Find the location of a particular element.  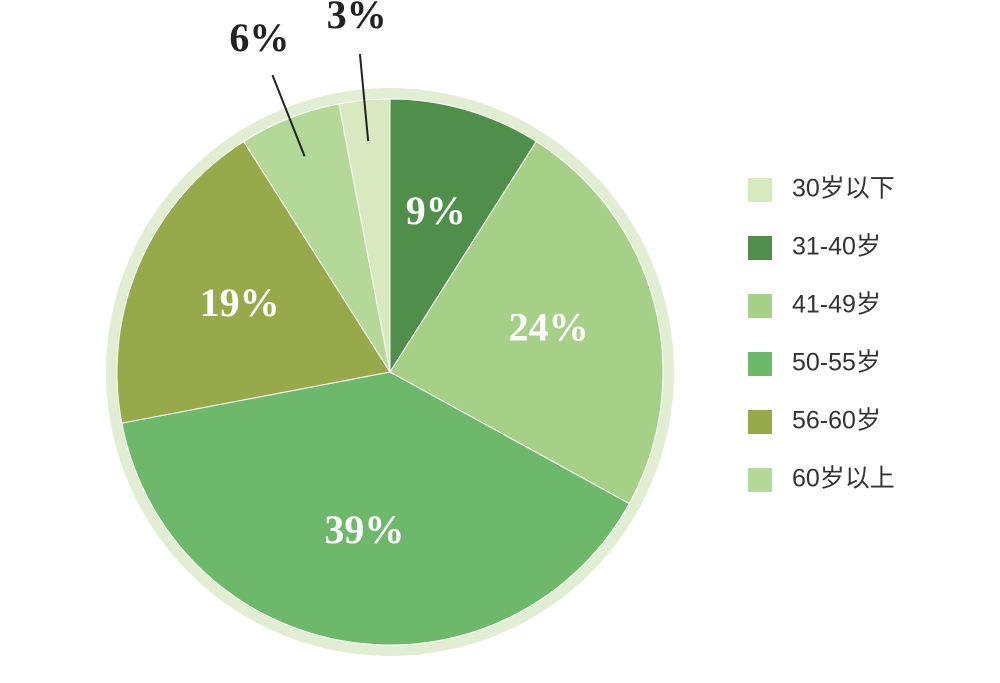

legend-label: 60岁以上 is located at coordinates (843, 479).